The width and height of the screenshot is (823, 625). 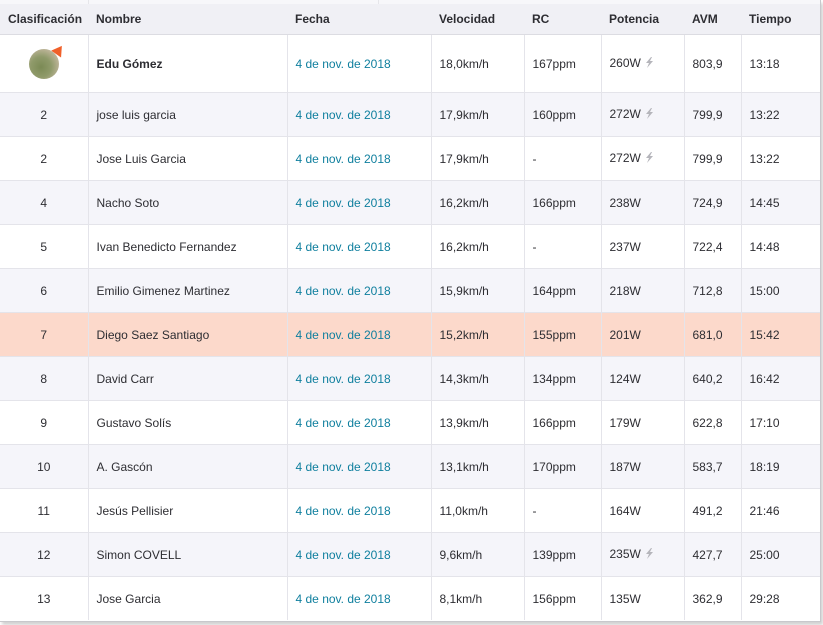 What do you see at coordinates (625, 554) in the screenshot?
I see `power-value: 235W` at bounding box center [625, 554].